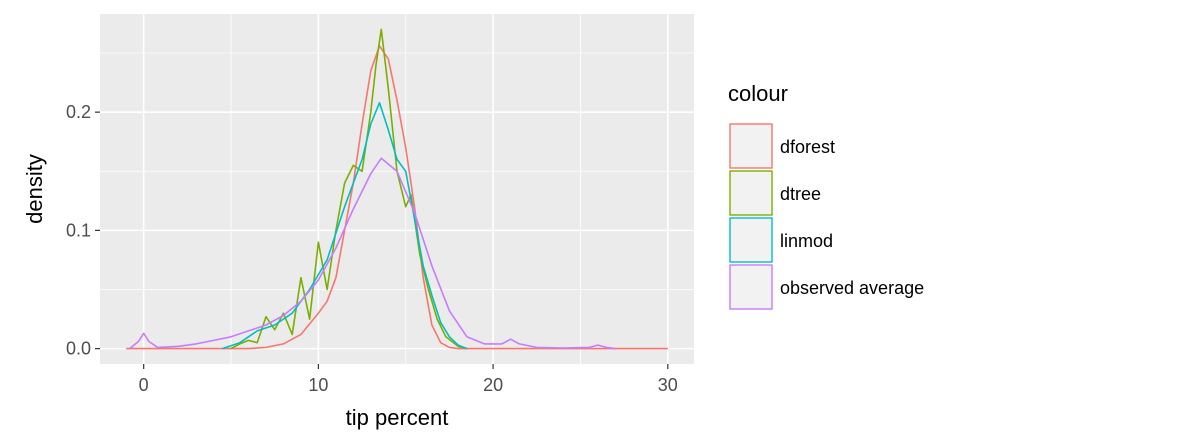  What do you see at coordinates (806, 241) in the screenshot?
I see `legend-label: linmod` at bounding box center [806, 241].